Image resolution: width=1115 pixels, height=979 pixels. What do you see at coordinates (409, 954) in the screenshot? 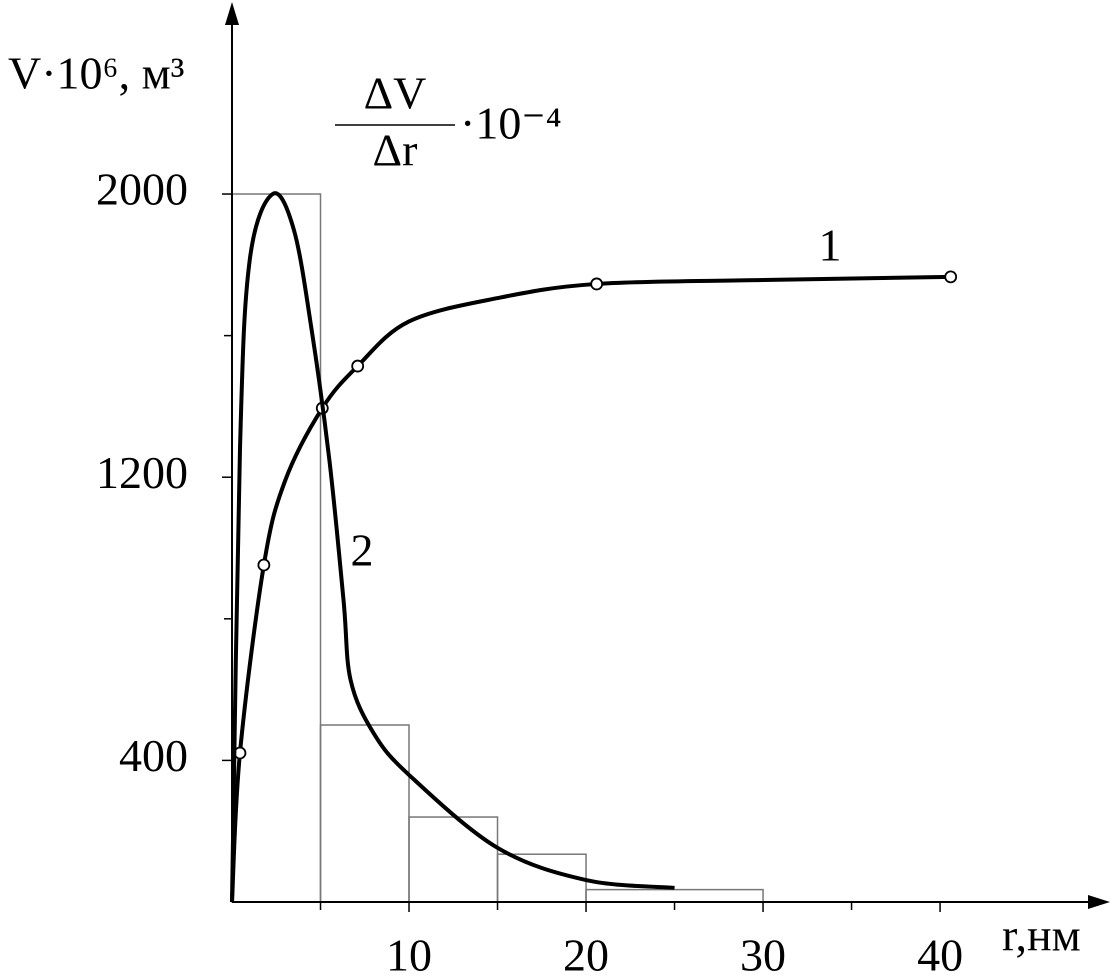
I see `x-tick-label: 10` at bounding box center [409, 954].